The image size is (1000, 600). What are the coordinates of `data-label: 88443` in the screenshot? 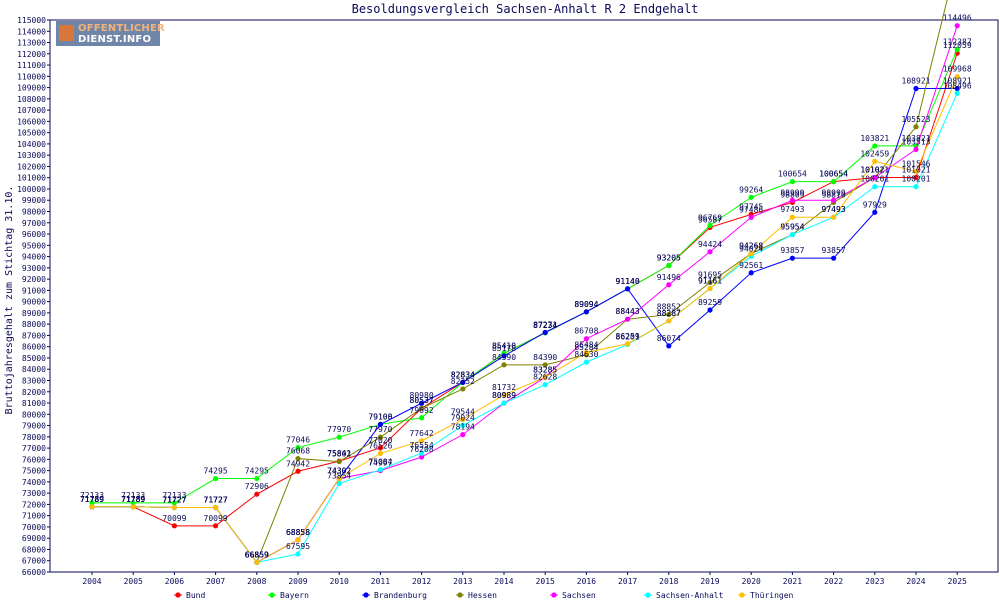 It's located at (628, 311).